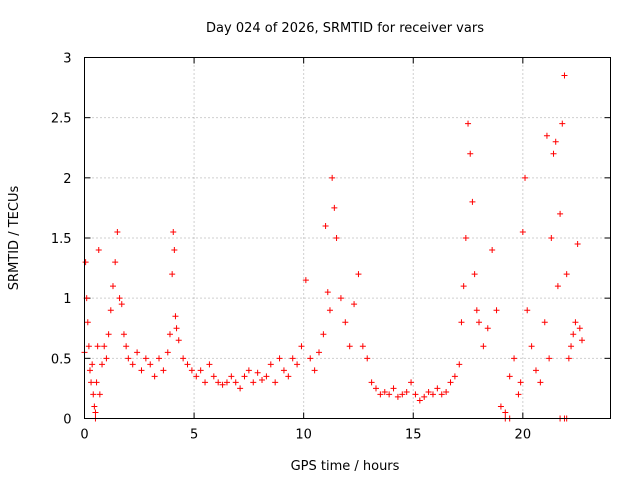 This screenshot has width=640, height=480. Describe the element at coordinates (413, 435) in the screenshot. I see `x-tick-label: 15` at that location.